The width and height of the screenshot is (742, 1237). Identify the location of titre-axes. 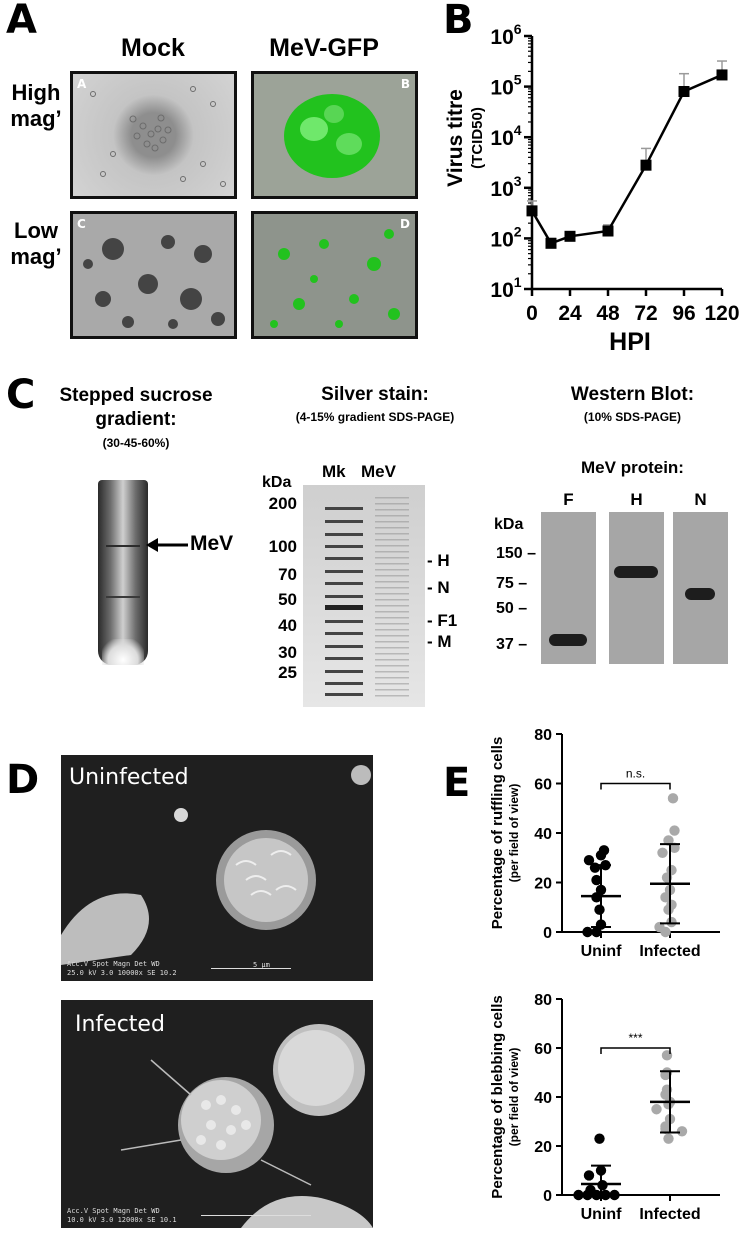
(626, 163).